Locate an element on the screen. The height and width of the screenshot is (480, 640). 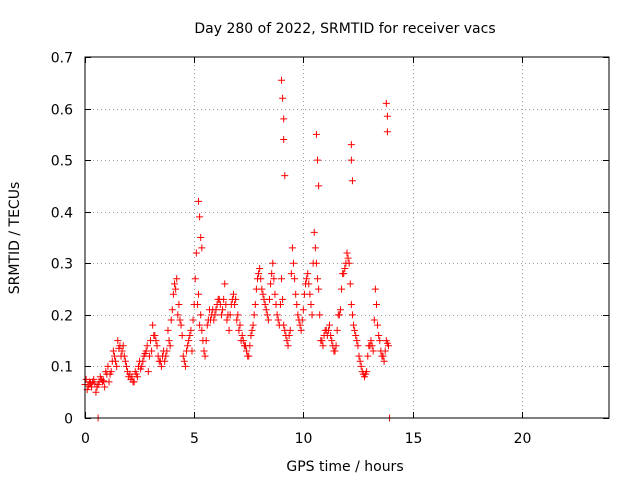
y-tick-label: 0.6 is located at coordinates (62, 111).